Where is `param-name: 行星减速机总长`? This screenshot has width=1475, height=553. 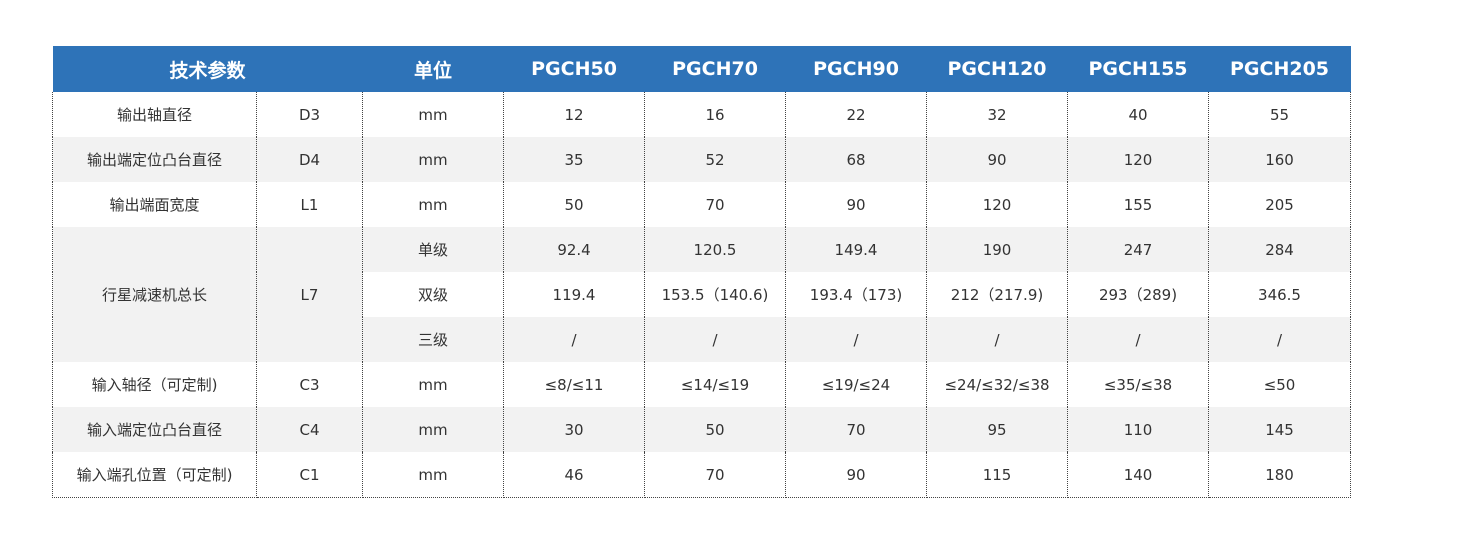
param-name: 行星减速机总长 is located at coordinates (154, 294).